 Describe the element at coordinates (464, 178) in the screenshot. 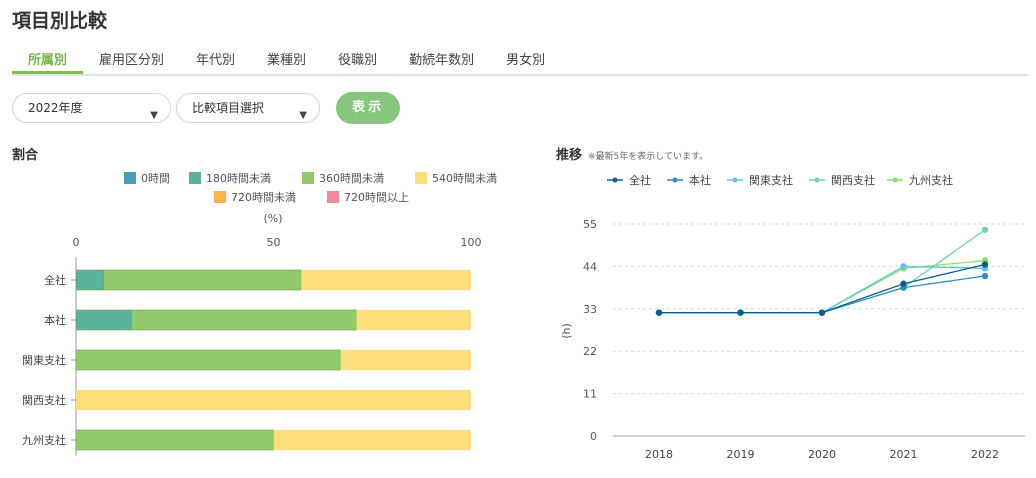

I see `legend-label: 540時間未満` at that location.